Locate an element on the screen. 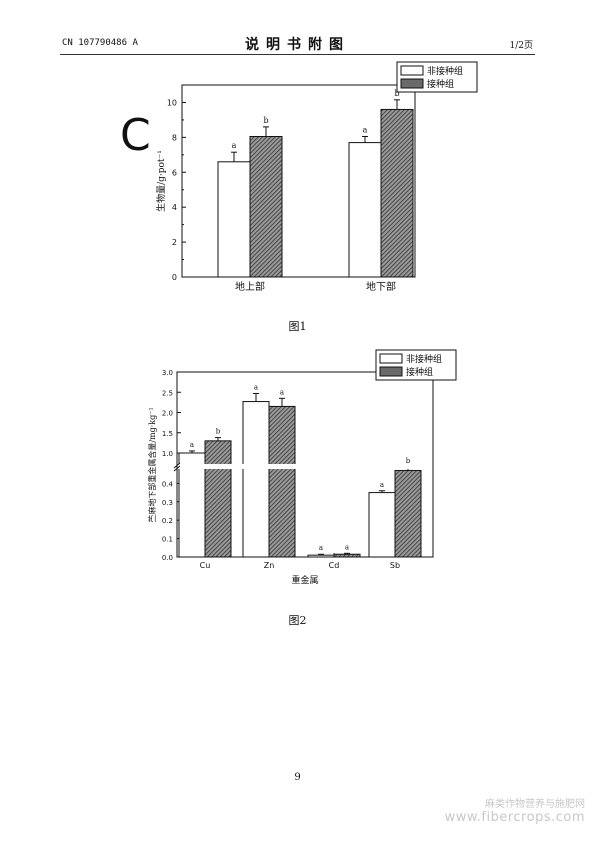 The width and height of the screenshot is (595, 842). y-tick-label: 0.4 is located at coordinates (168, 484).